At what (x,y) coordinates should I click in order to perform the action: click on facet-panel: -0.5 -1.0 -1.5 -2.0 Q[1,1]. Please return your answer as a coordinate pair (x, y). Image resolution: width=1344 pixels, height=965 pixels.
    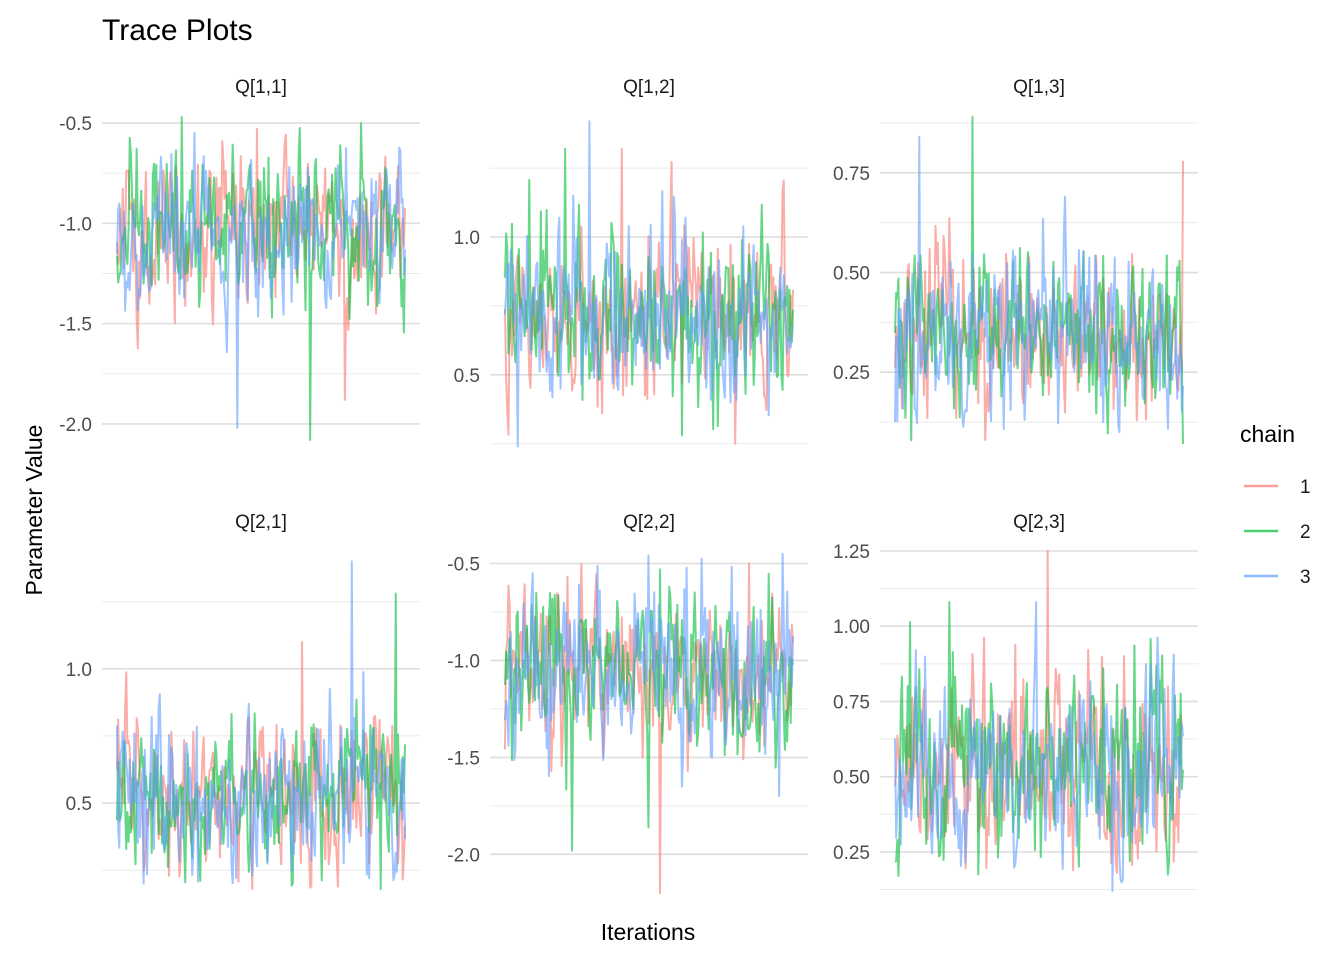
    Looking at the image, I should click on (239, 259).